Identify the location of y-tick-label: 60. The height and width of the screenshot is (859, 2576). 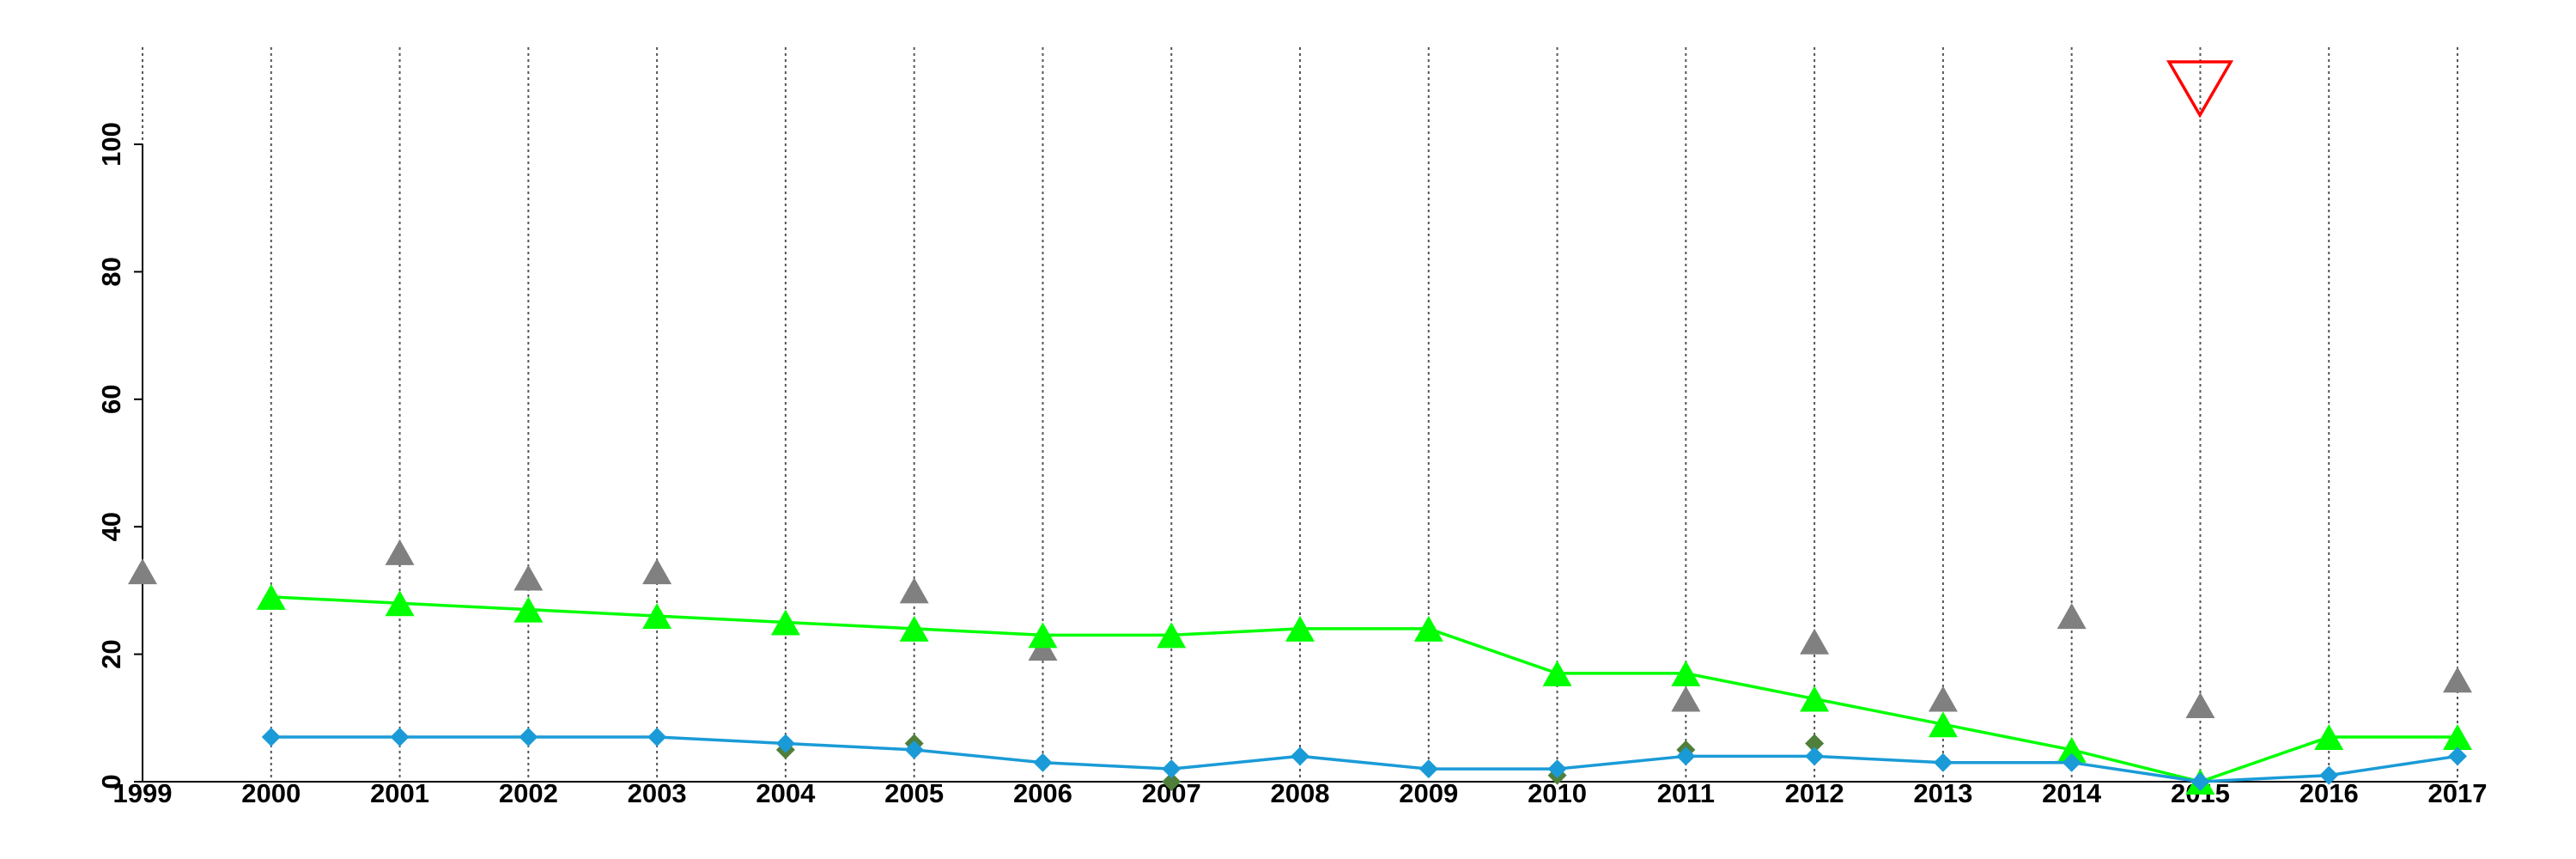
(111, 399).